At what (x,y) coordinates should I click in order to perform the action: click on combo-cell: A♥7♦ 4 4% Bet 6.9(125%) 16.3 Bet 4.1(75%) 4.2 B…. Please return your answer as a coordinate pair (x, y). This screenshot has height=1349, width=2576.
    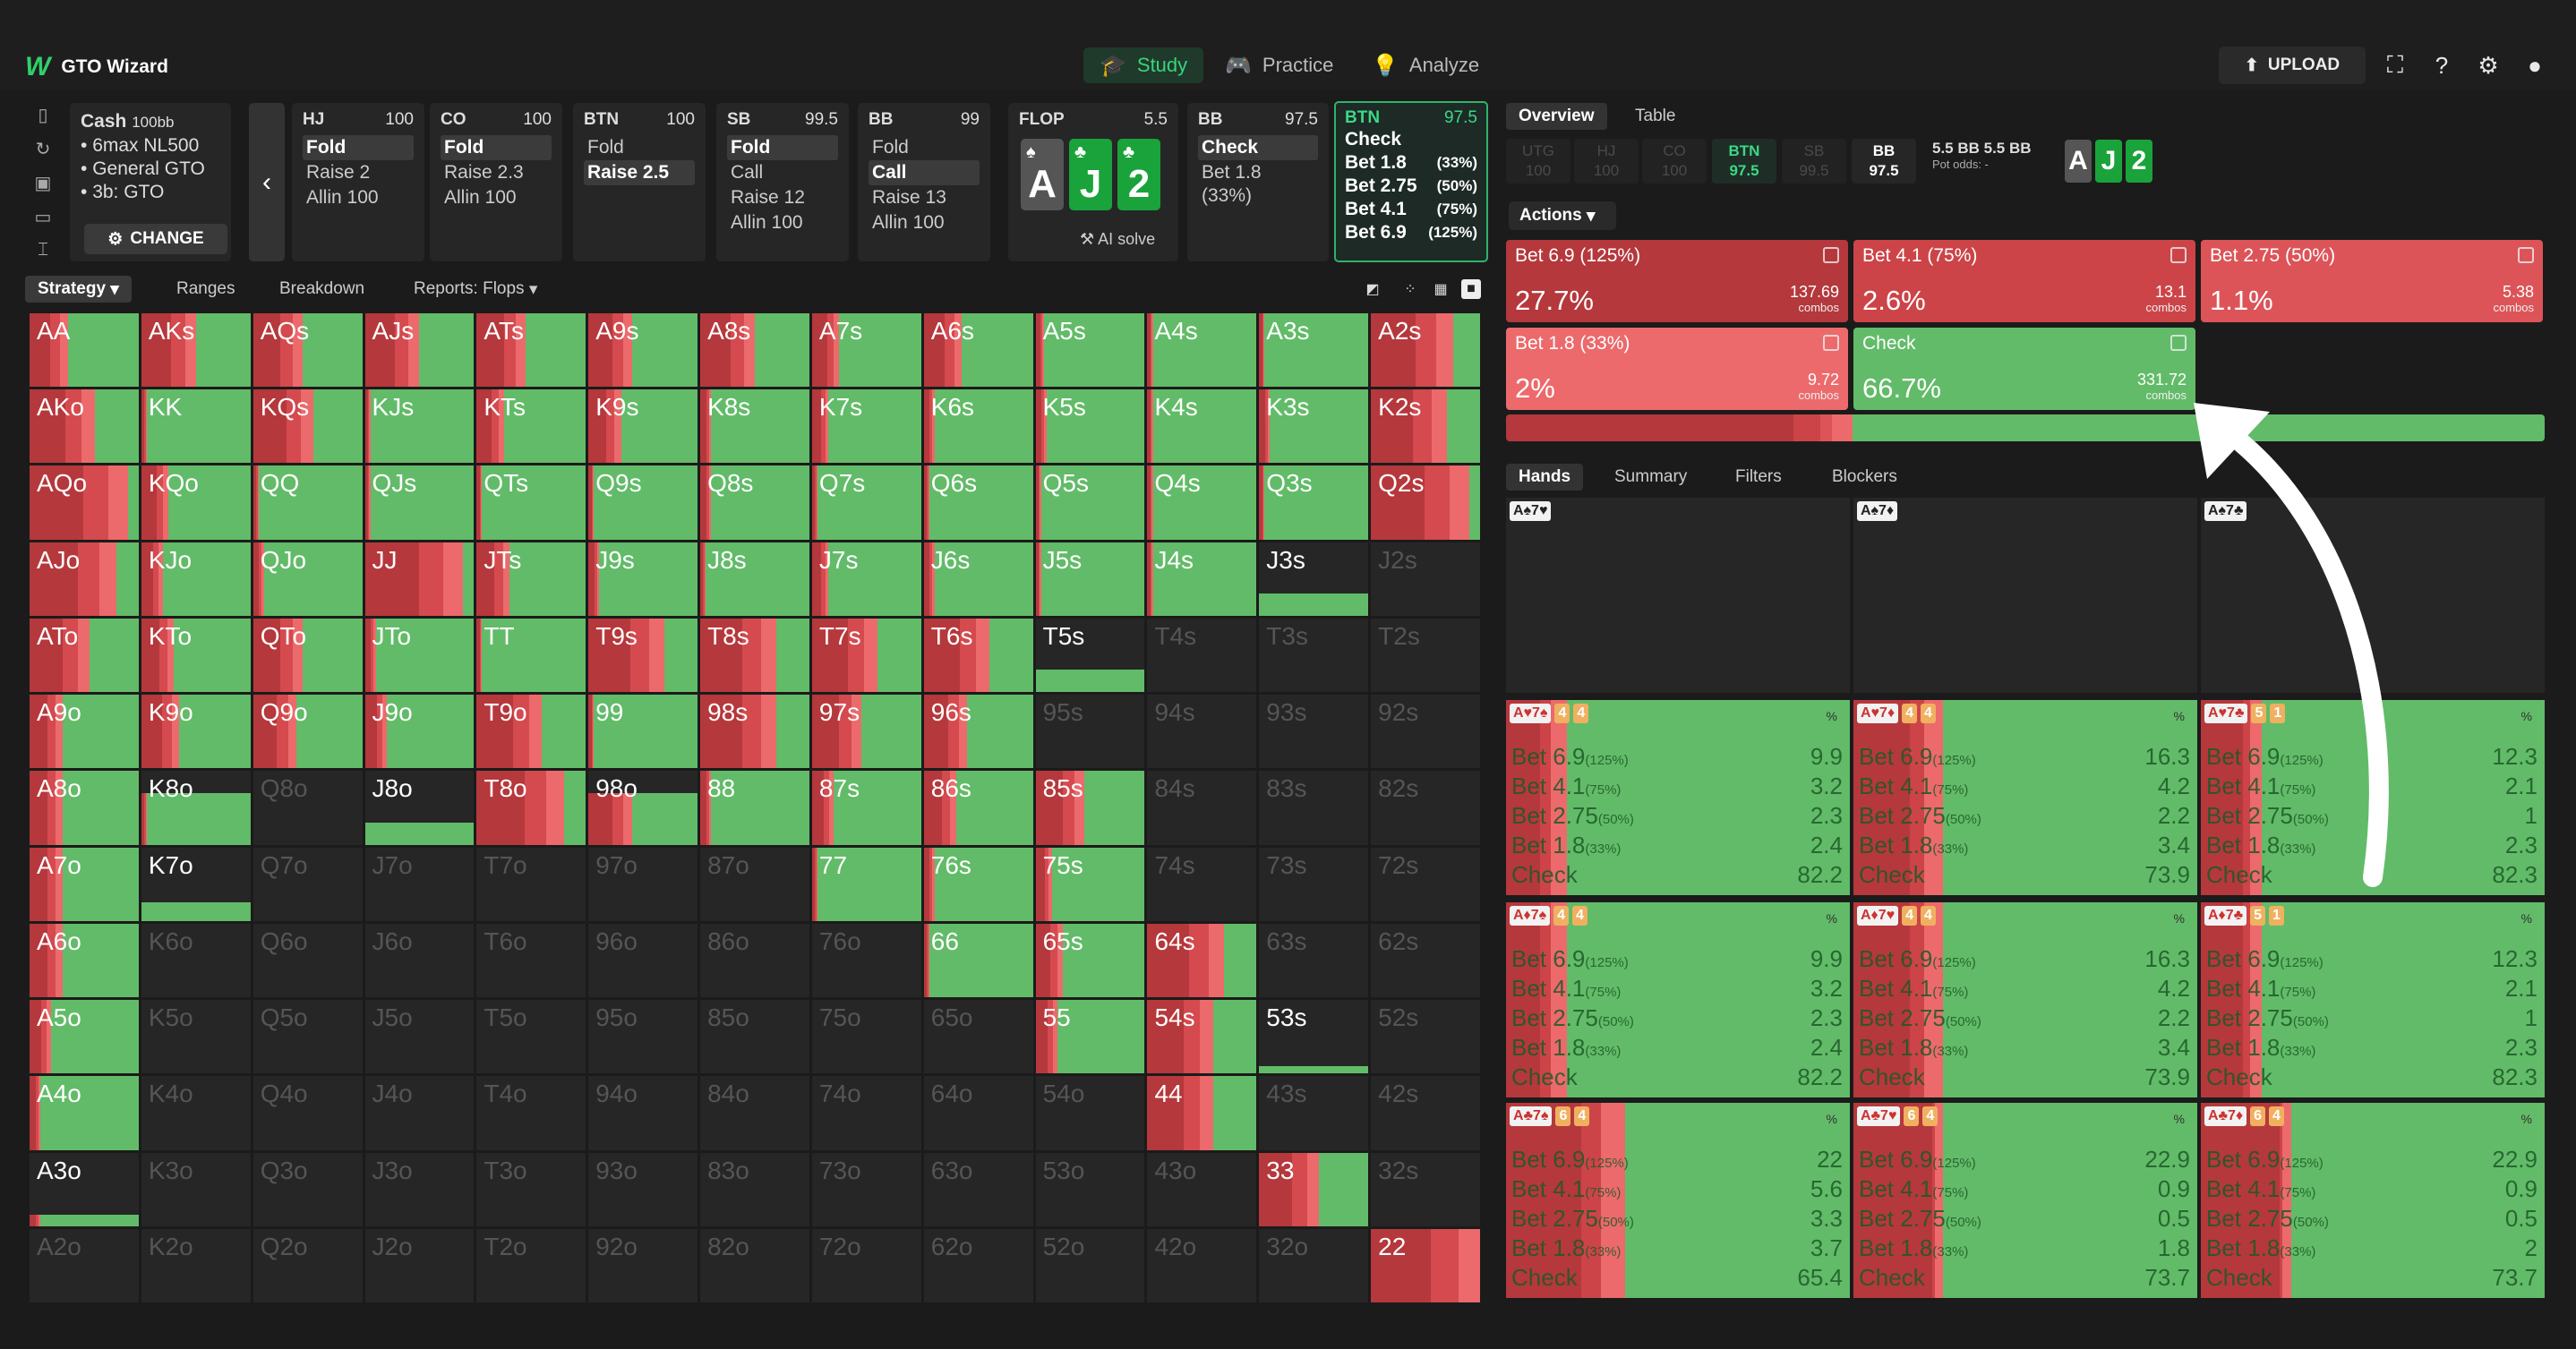
    Looking at the image, I should click on (2025, 797).